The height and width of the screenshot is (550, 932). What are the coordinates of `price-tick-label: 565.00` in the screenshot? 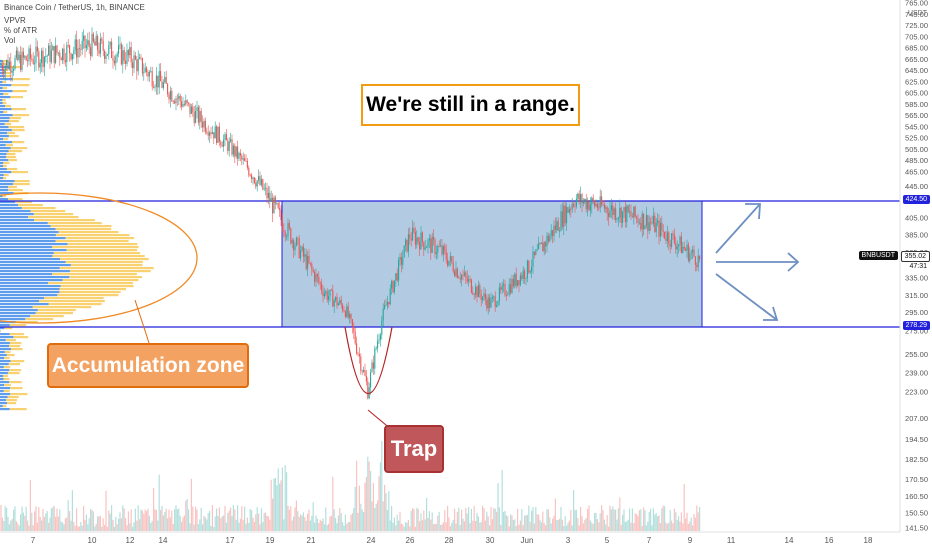 It's located at (916, 115).